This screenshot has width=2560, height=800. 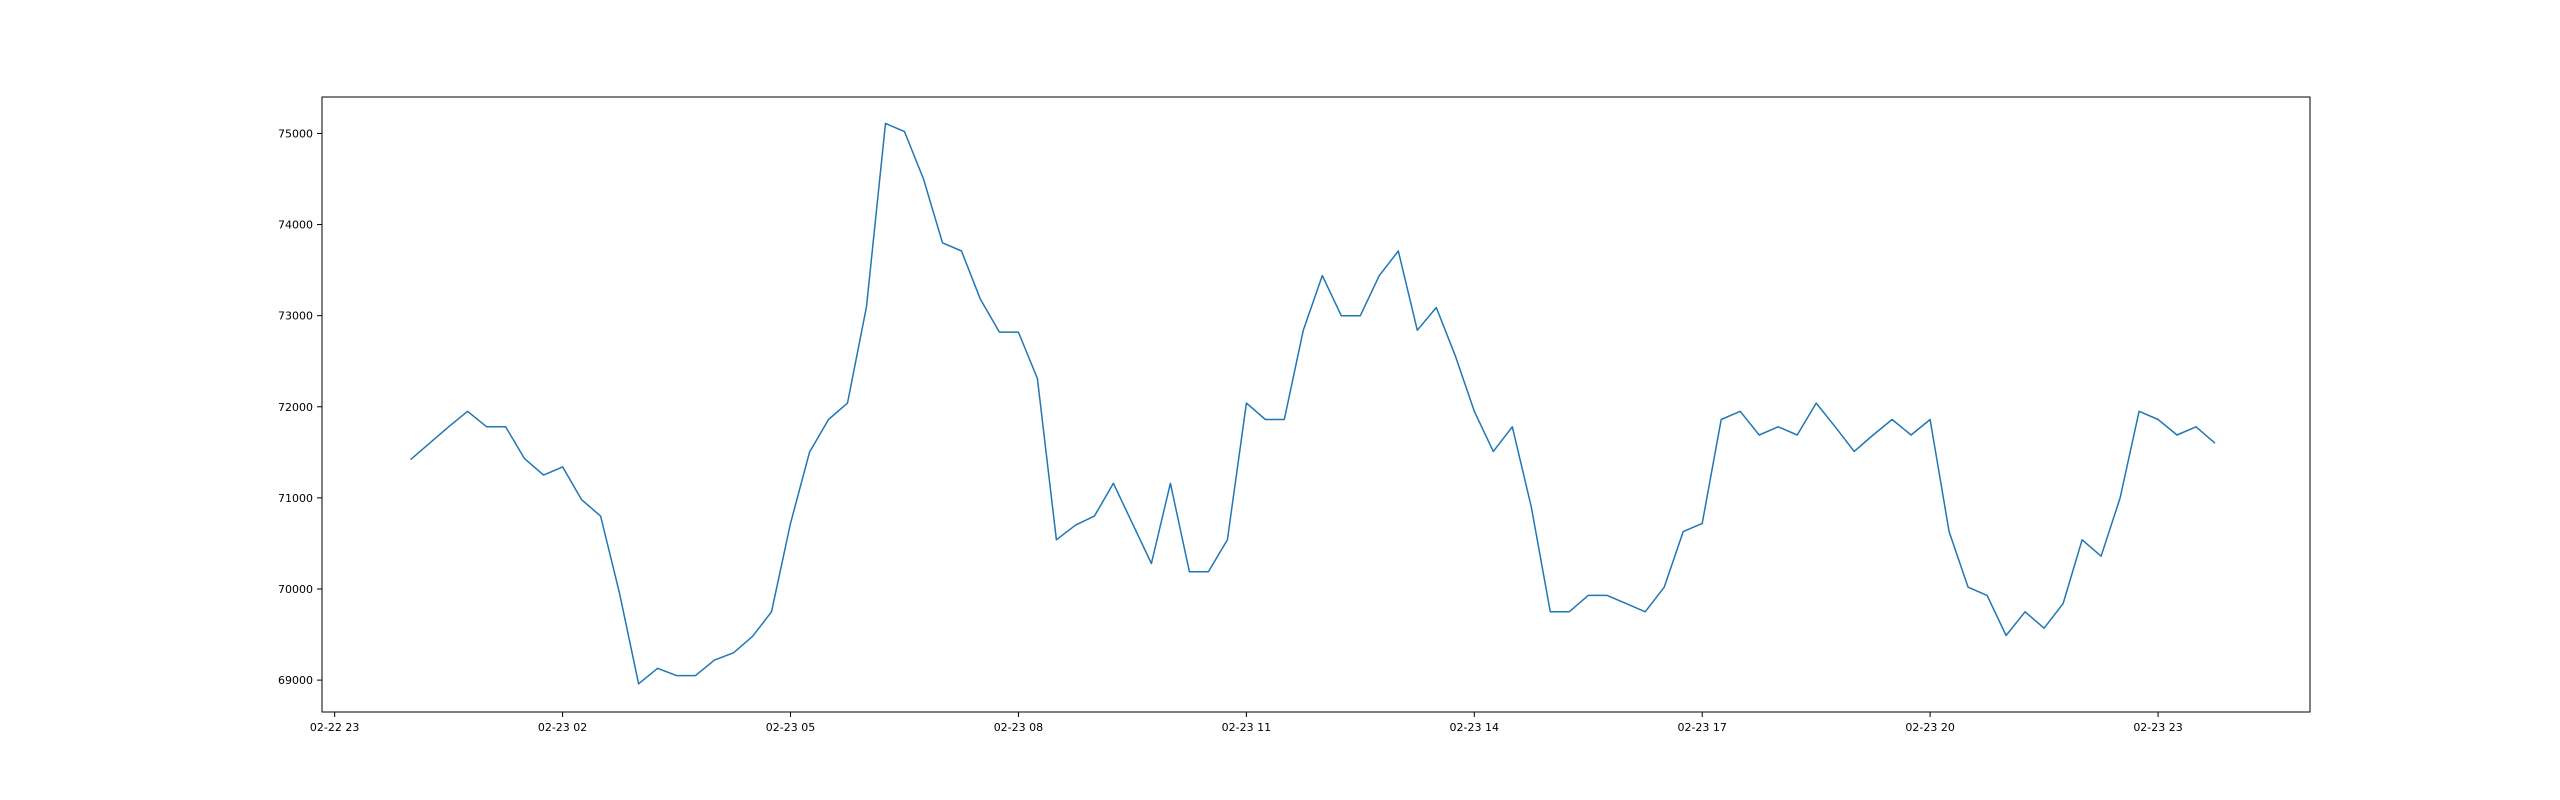 I want to click on y-tick-label: 74000, so click(x=295, y=225).